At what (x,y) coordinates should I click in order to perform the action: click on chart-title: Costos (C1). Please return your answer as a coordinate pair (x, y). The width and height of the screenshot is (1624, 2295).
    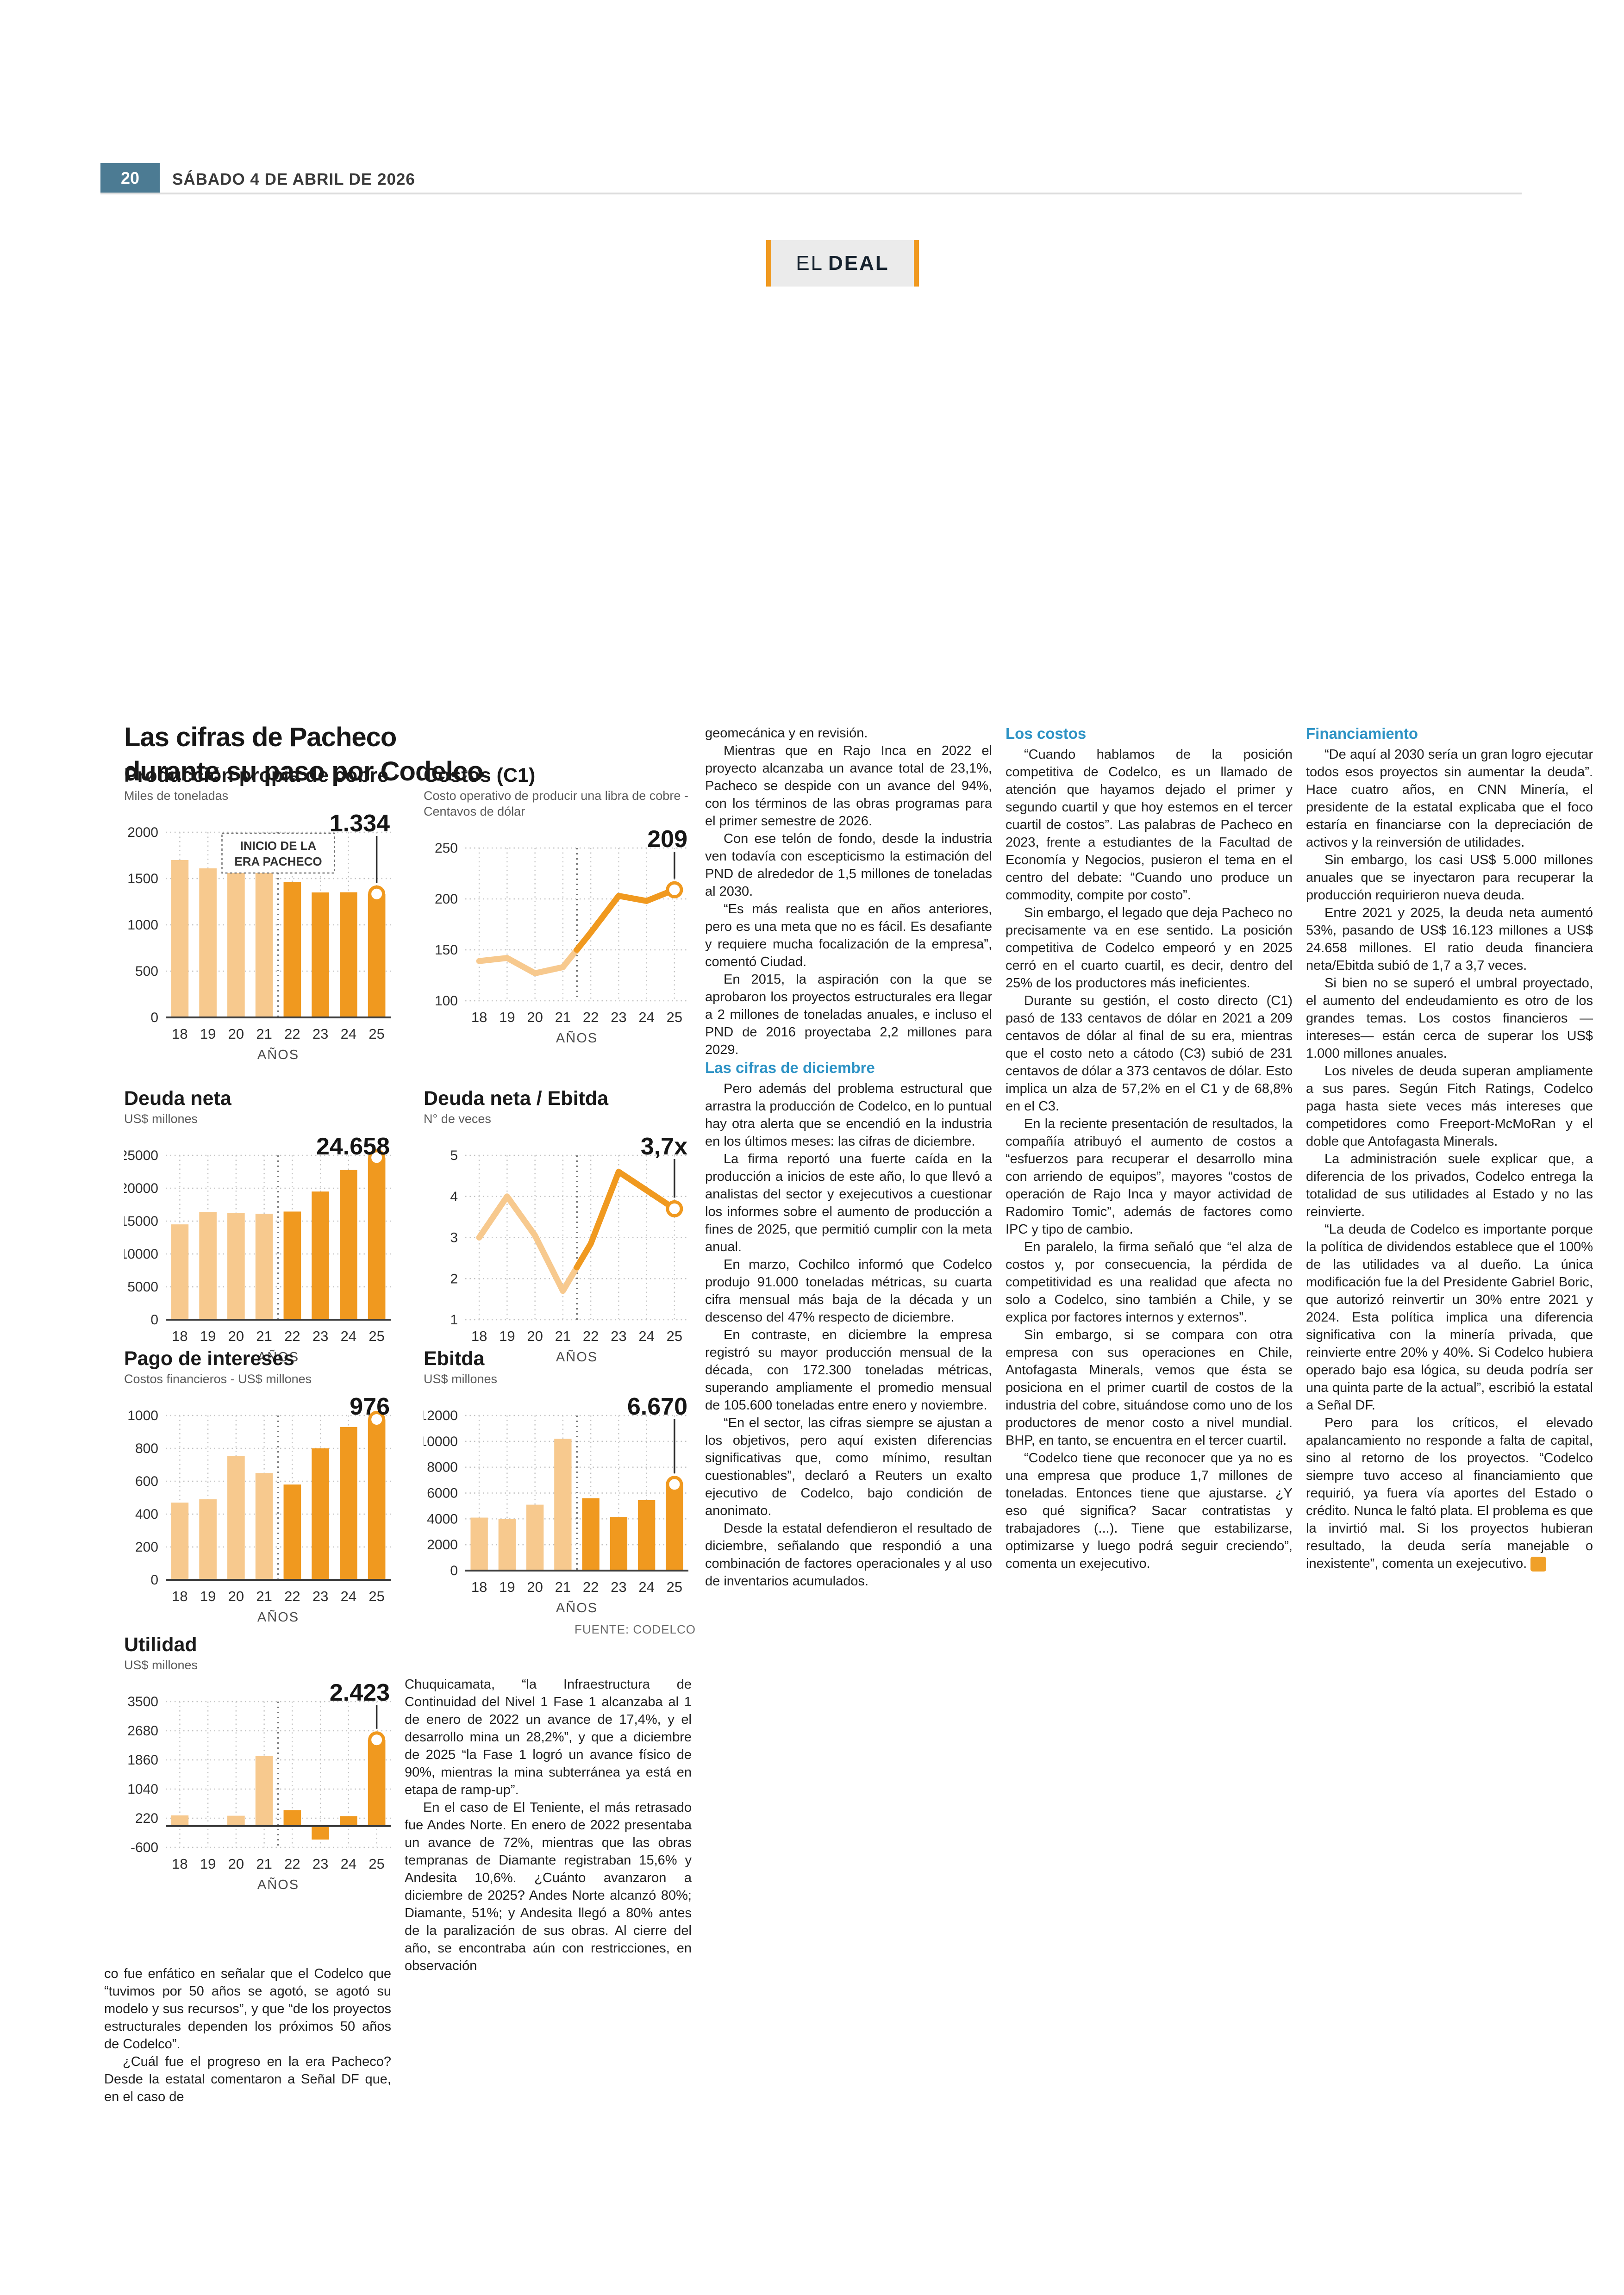
    Looking at the image, I should click on (480, 775).